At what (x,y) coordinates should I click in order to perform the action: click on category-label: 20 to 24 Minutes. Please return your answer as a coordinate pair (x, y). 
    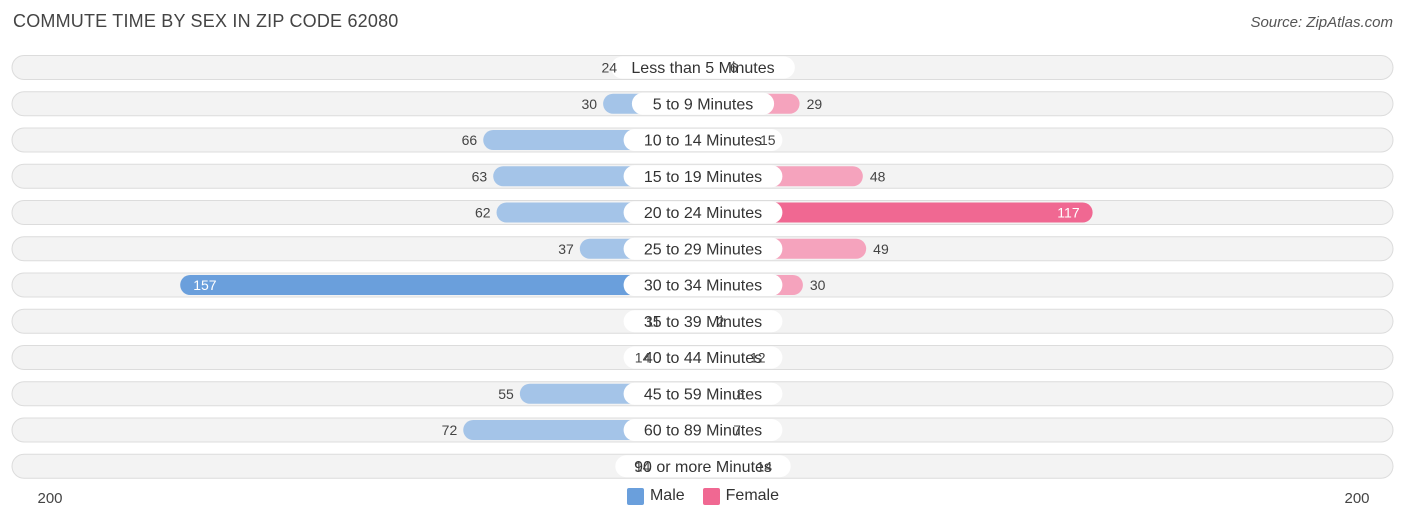
    Looking at the image, I should click on (703, 213).